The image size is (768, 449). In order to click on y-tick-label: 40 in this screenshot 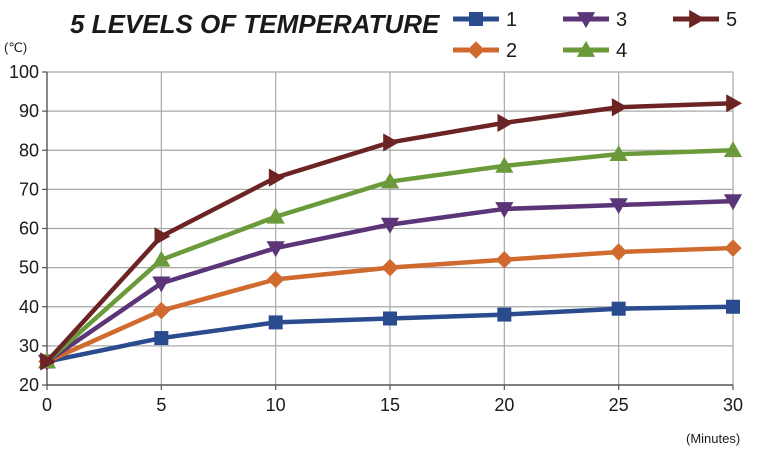, I will do `click(29, 307)`.